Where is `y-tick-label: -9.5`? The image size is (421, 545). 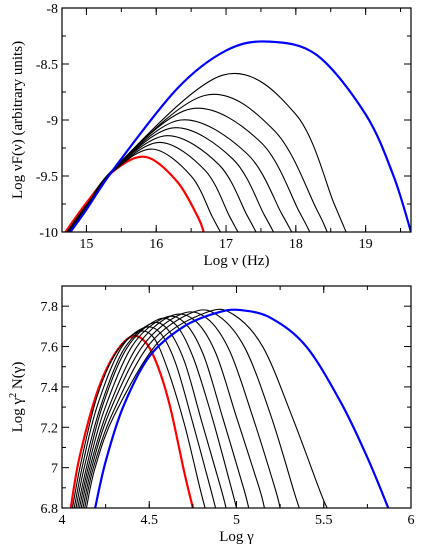 y-tick-label: -9.5 is located at coordinates (47, 177).